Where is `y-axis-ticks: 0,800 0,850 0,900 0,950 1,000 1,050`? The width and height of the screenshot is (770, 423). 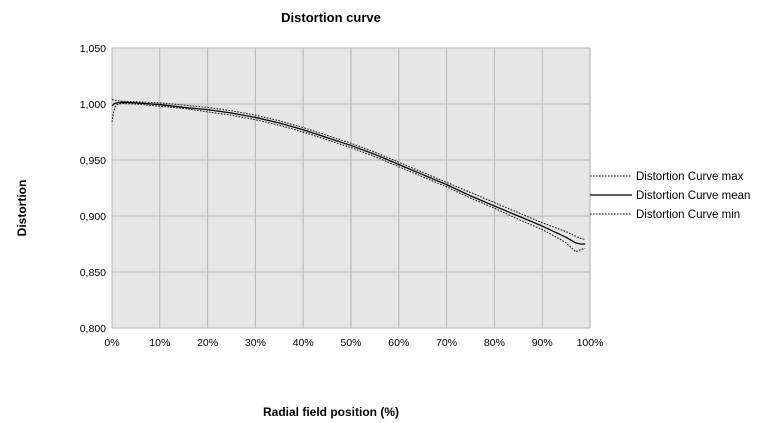 y-axis-ticks: 0,800 0,850 0,900 0,950 1,000 1,050 is located at coordinates (93, 189).